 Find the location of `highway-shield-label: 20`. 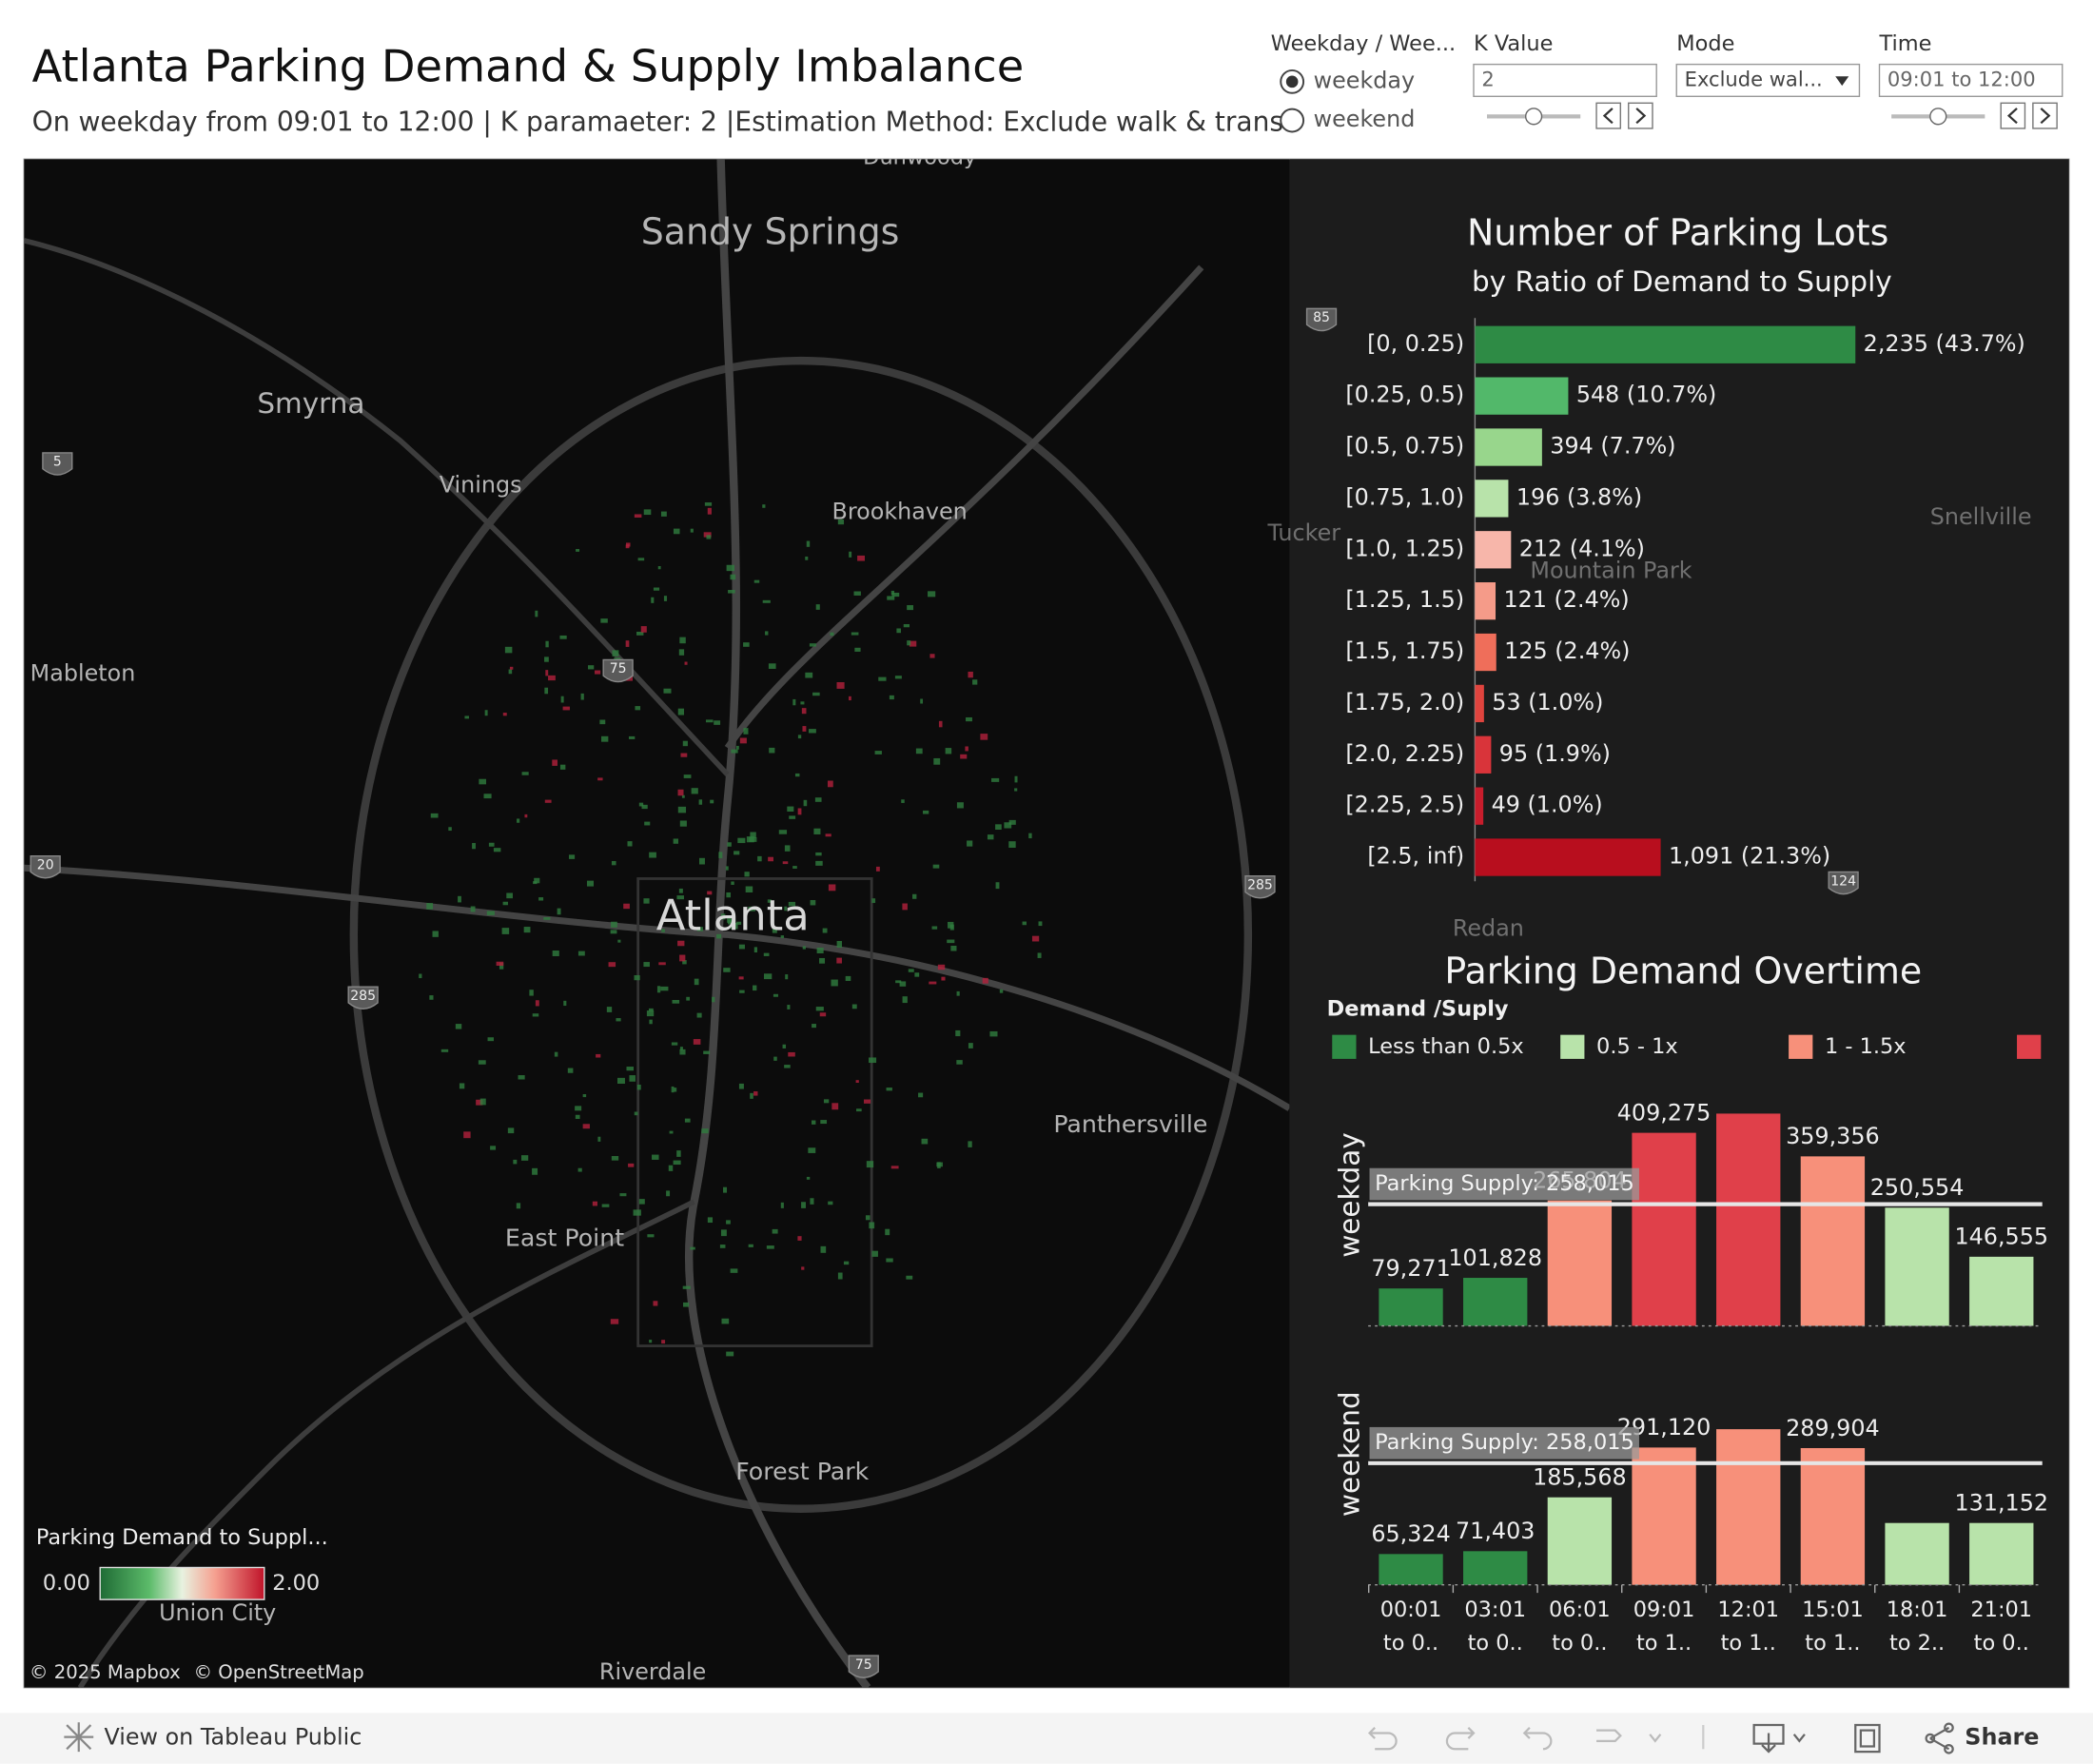

highway-shield-label: 20 is located at coordinates (45, 864).